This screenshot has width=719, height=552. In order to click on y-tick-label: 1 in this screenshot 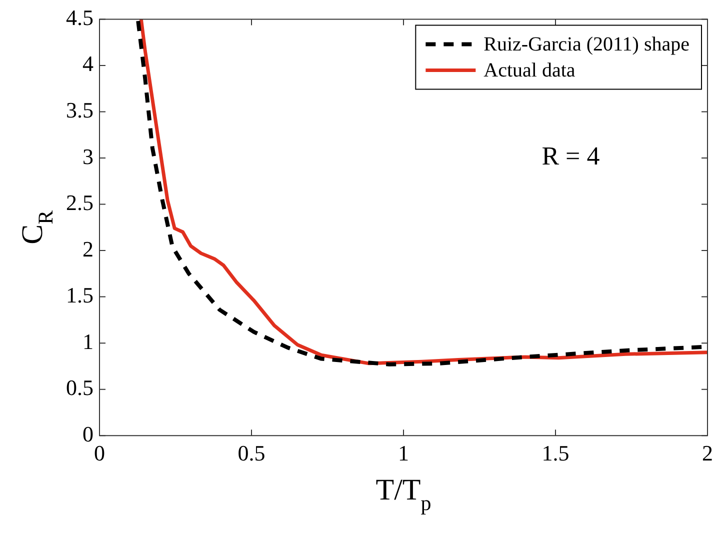, I will do `click(88, 341)`.